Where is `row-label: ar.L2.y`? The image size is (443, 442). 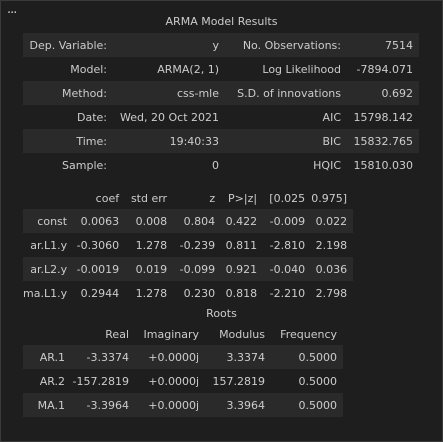
row-label: ar.L2.y is located at coordinates (48, 269).